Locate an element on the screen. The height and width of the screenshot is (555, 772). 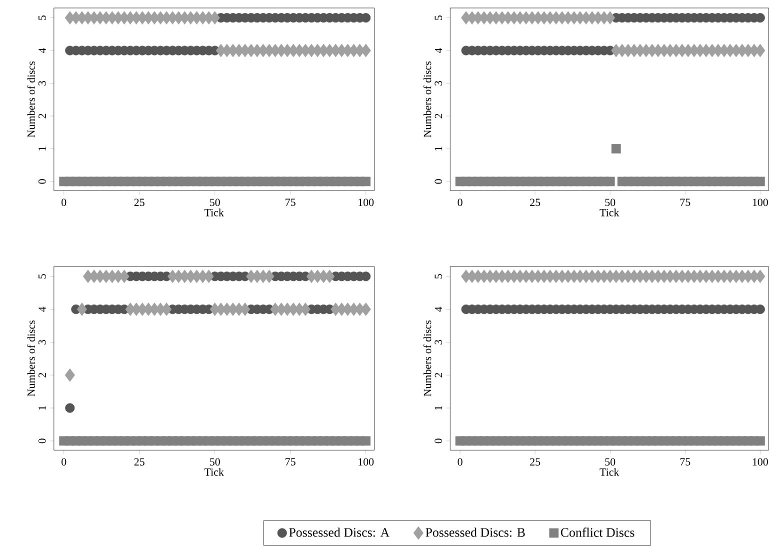
legend-label: Possessed Discs: B is located at coordinates (475, 532).